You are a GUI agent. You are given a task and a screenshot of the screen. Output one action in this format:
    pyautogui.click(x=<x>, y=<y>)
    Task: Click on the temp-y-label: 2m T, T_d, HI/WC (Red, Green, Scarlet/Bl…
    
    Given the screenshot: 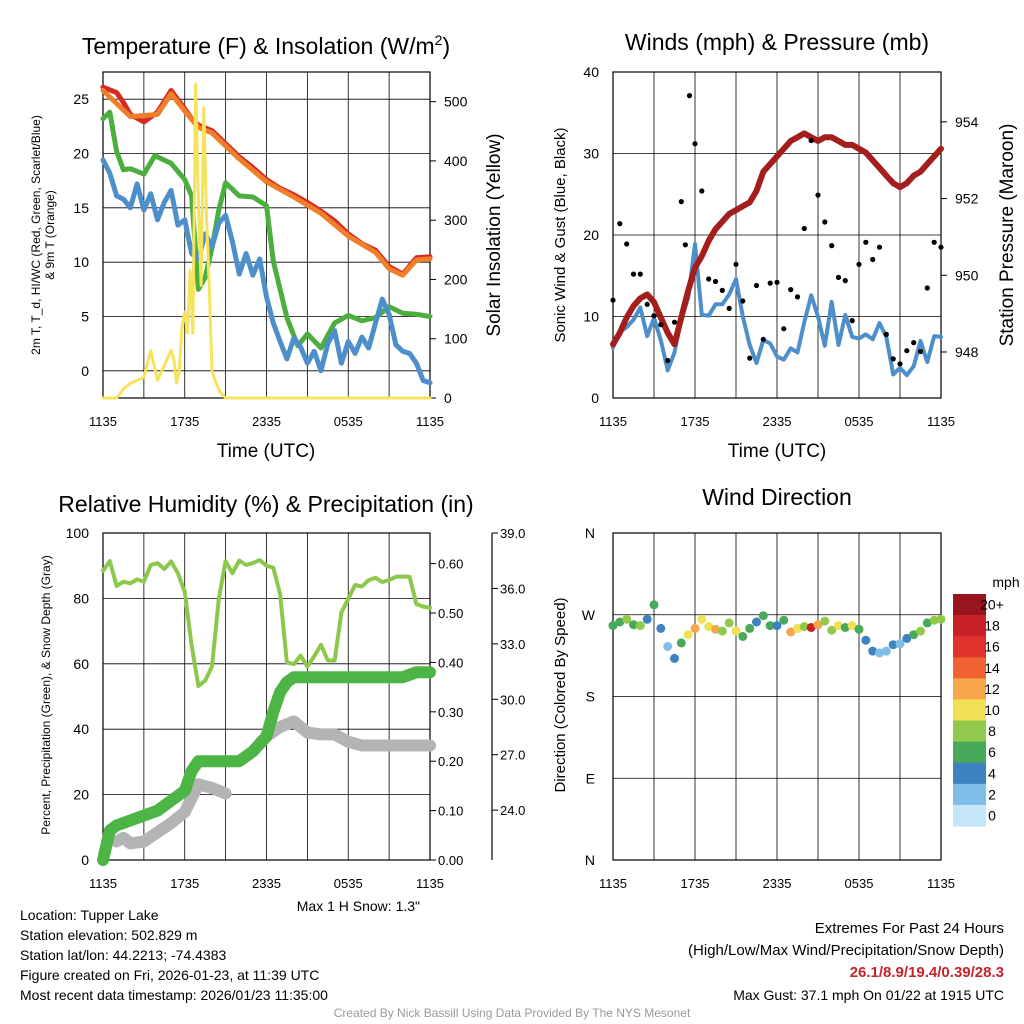 What is the action you would take?
    pyautogui.click(x=36, y=235)
    